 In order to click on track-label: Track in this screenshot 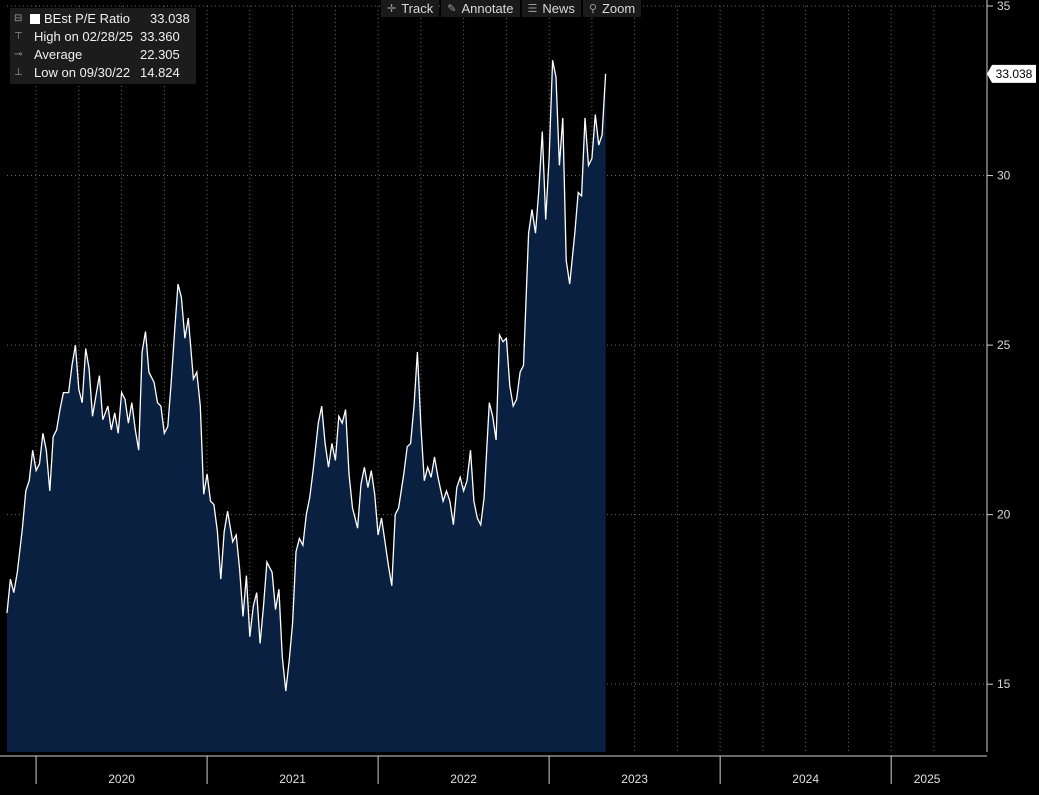, I will do `click(417, 8)`.